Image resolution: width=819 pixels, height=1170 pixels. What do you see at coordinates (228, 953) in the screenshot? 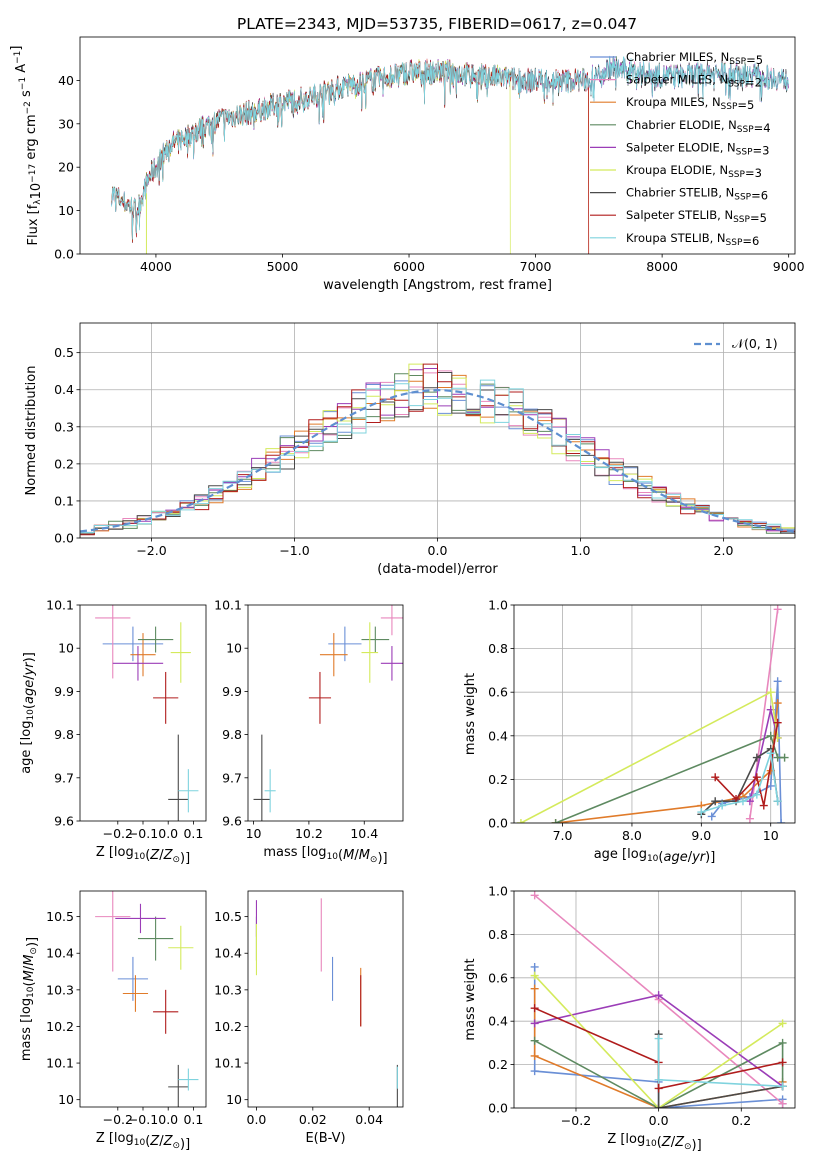
I see `y-tick-label: 10.4` at bounding box center [228, 953].